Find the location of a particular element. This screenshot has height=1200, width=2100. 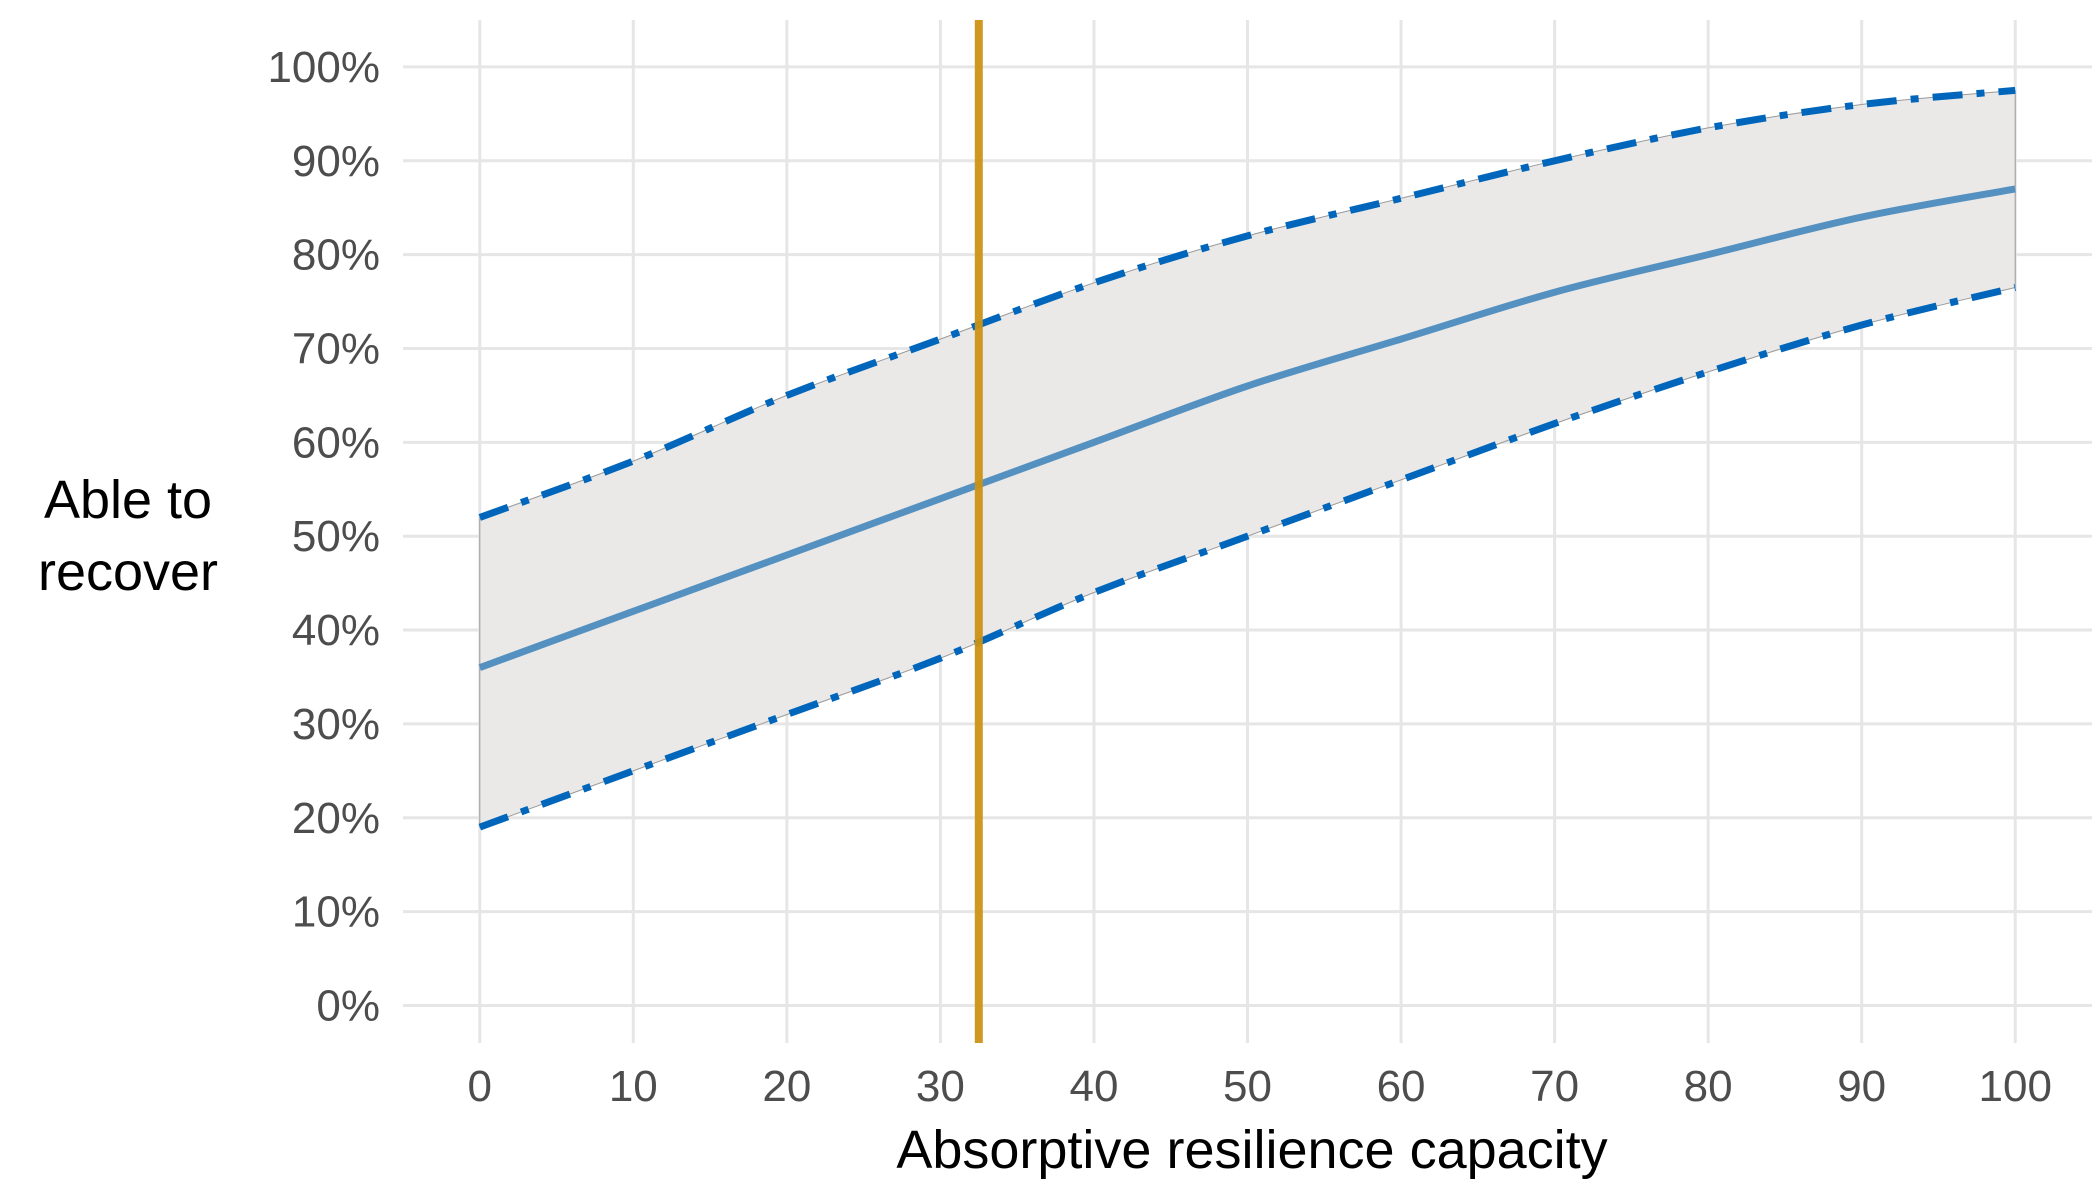

x-tick-label: 0 is located at coordinates (480, 1086).